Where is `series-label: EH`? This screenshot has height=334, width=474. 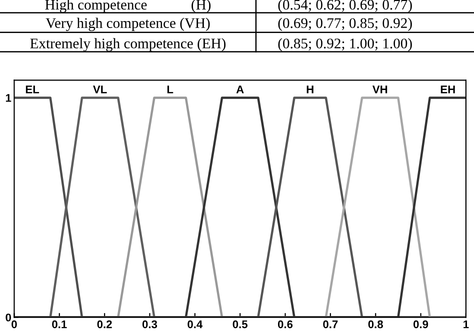
series-label: EH is located at coordinates (447, 90).